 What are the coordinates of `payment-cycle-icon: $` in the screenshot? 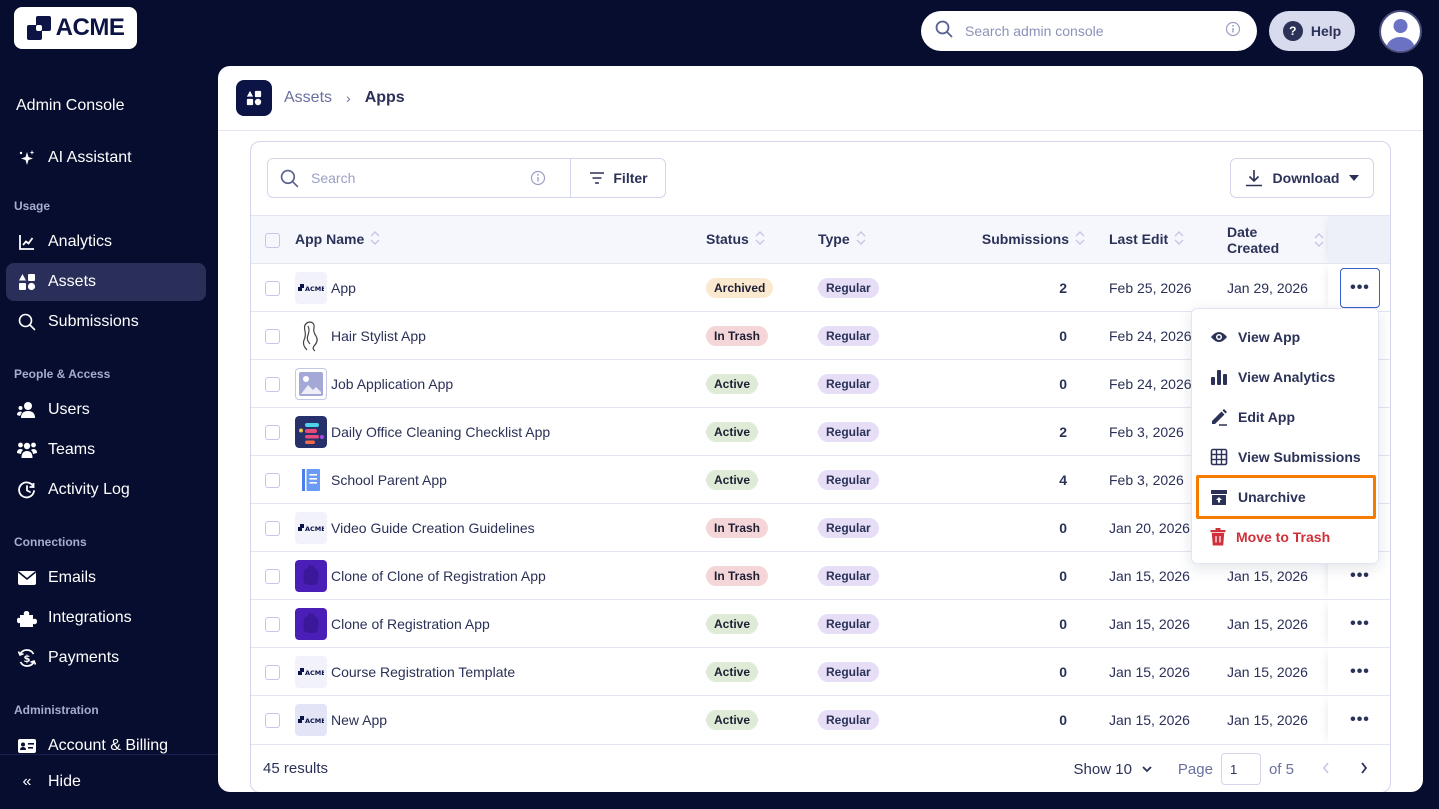 It's located at (27, 658).